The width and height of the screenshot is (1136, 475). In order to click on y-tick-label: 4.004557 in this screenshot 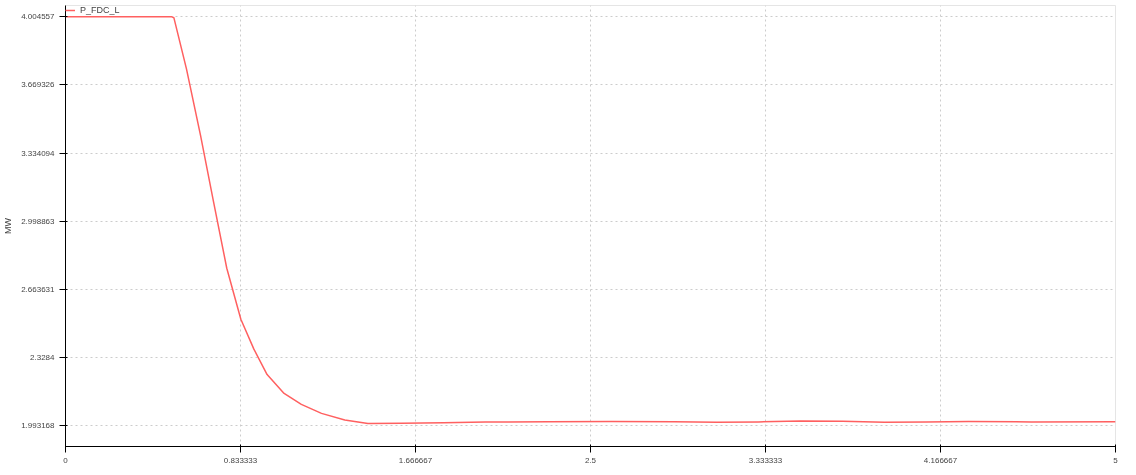, I will do `click(38, 17)`.